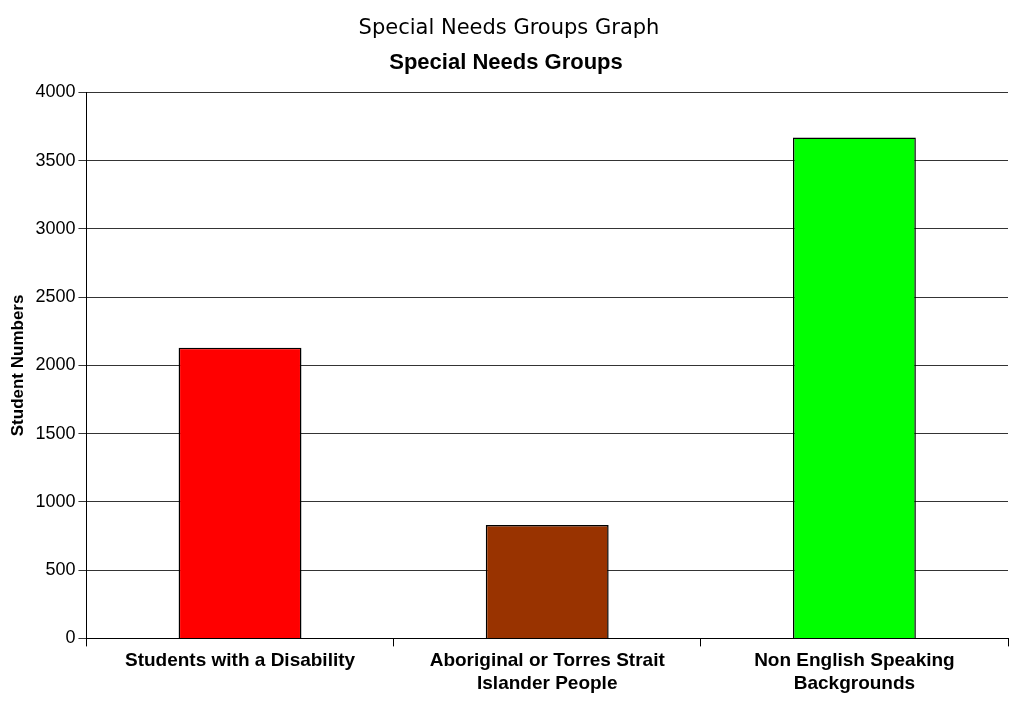 This screenshot has height=704, width=1018. I want to click on chart-title: Special Needs Groups Graph, so click(509, 27).